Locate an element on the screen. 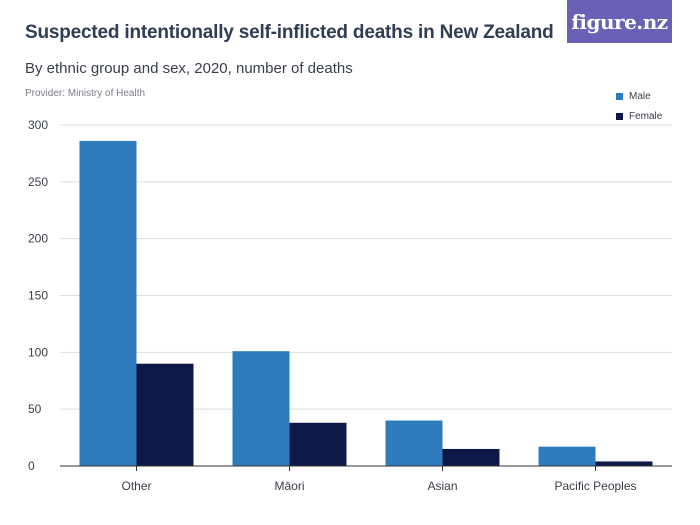 This screenshot has width=700, height=525. y-tick-label: 100 is located at coordinates (38, 352).